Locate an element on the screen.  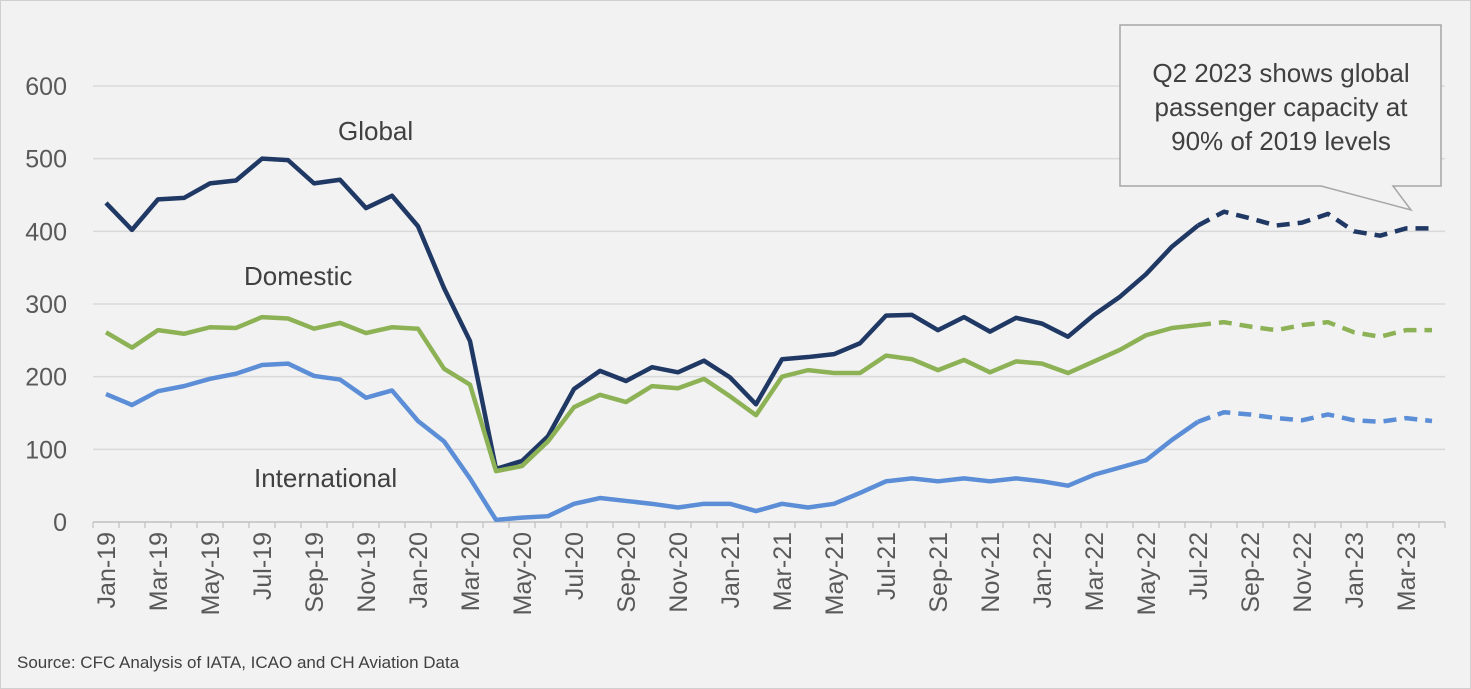
x-tick-label: May-19 is located at coordinates (211, 573).